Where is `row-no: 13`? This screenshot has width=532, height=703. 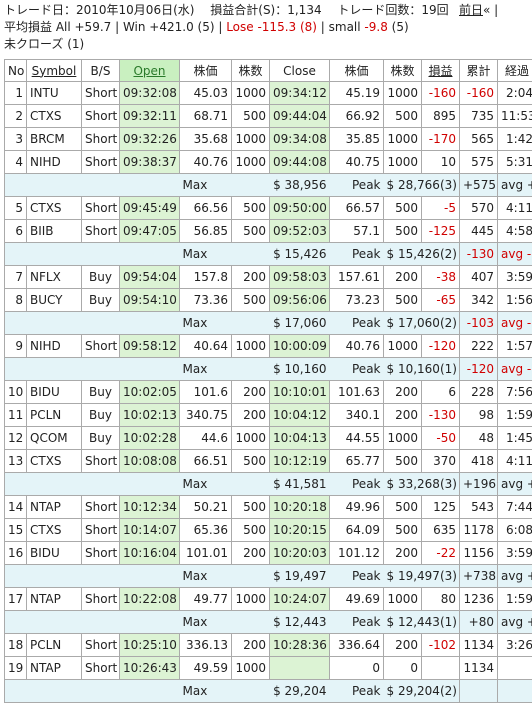 row-no: 13 is located at coordinates (16, 461).